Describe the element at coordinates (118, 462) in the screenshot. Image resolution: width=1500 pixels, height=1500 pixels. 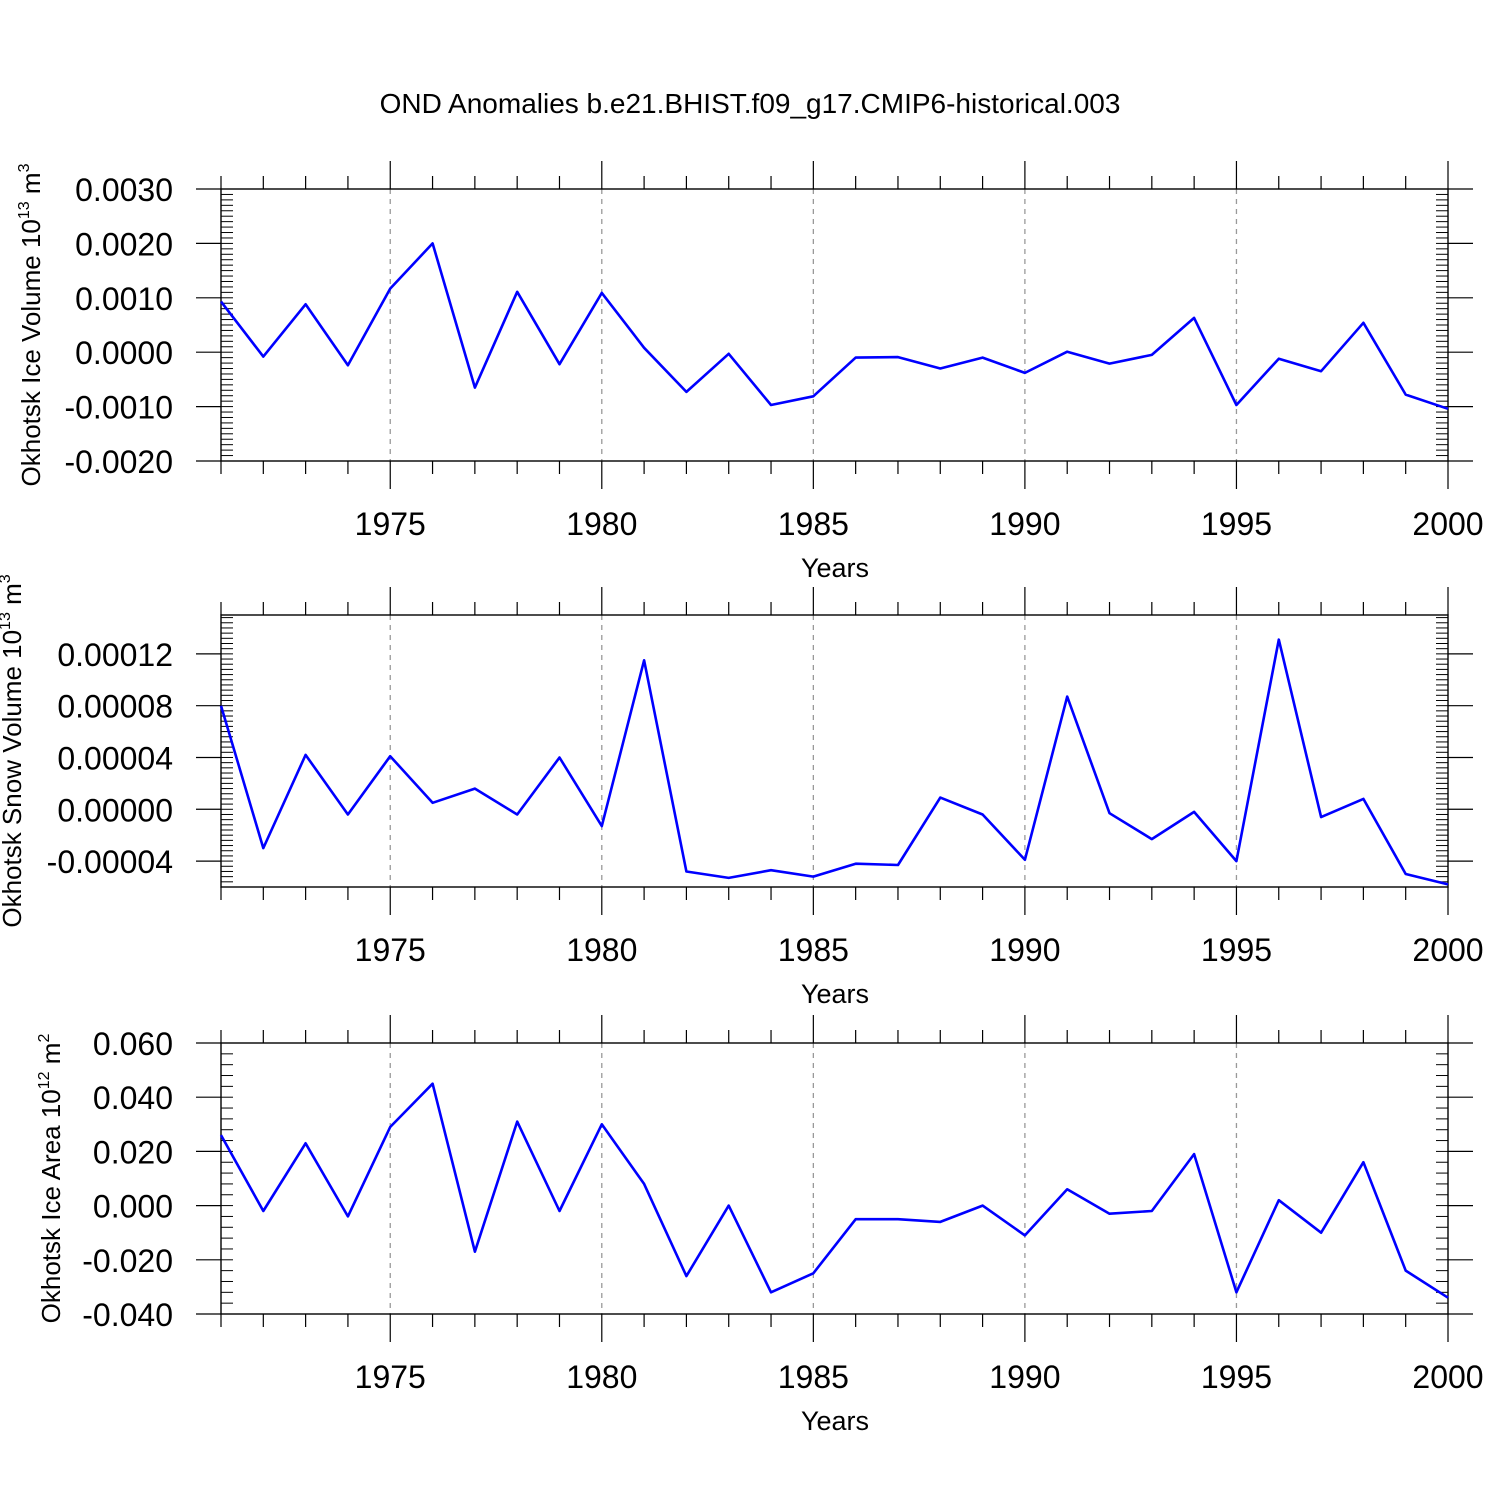
I see `y-tick-label: -0.0020` at that location.